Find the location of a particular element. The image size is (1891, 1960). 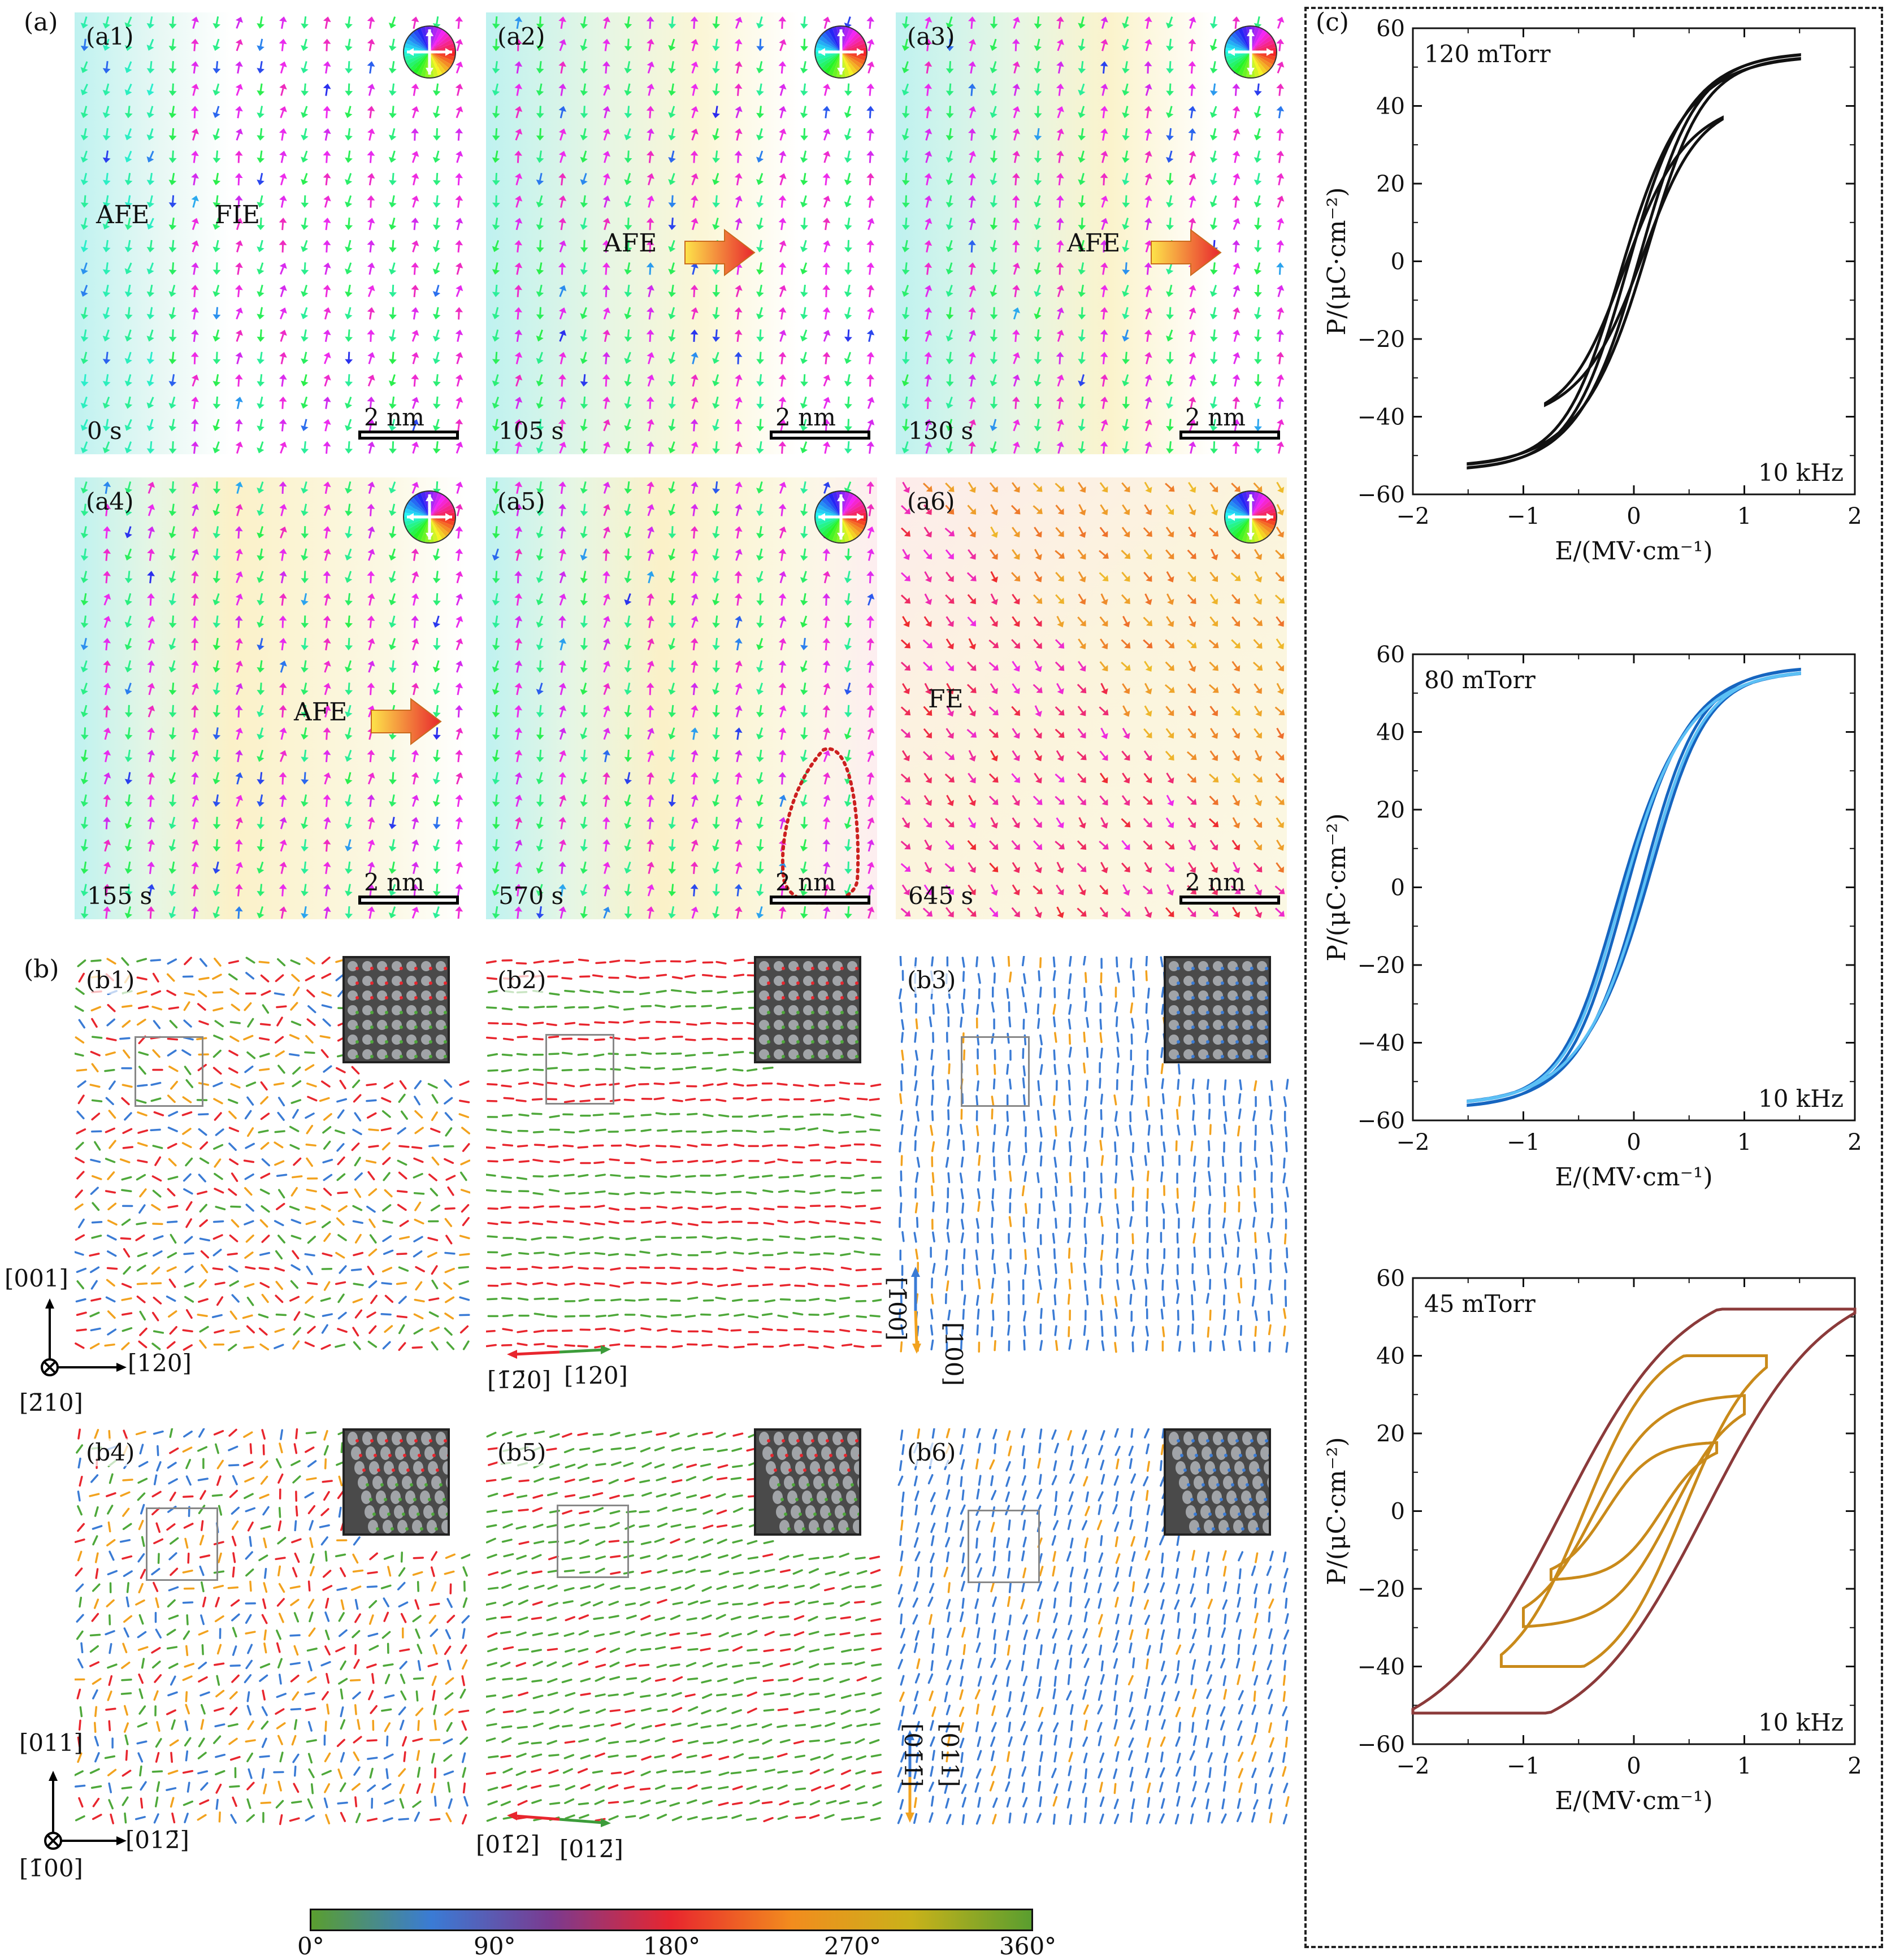

subpanel-label: (a3) is located at coordinates (931, 36).